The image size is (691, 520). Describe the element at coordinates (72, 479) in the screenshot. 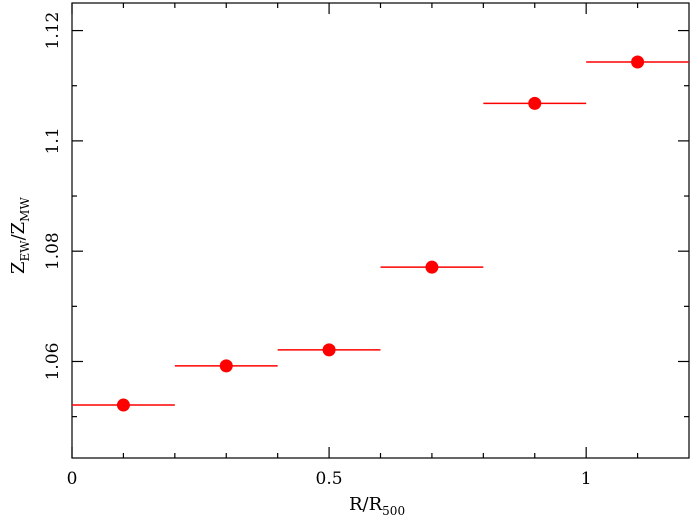

I see `x-tick-label: 0` at that location.